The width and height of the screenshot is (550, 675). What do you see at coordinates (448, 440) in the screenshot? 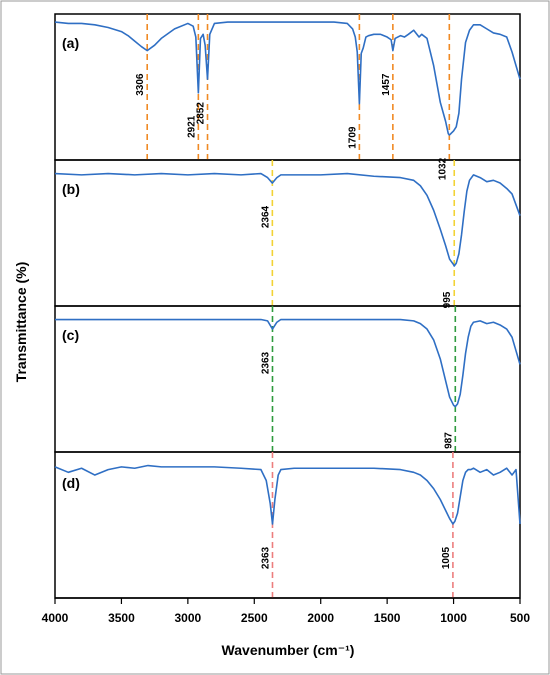
I see `peak-label: 987` at bounding box center [448, 440].